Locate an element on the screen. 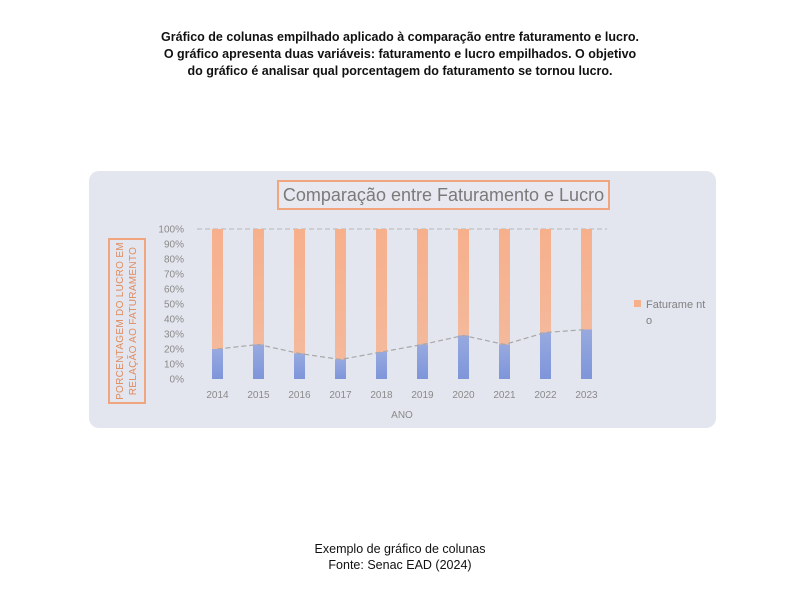 The width and height of the screenshot is (801, 601). footer-caption: Exemplo de gráfico de colunas is located at coordinates (400, 549).